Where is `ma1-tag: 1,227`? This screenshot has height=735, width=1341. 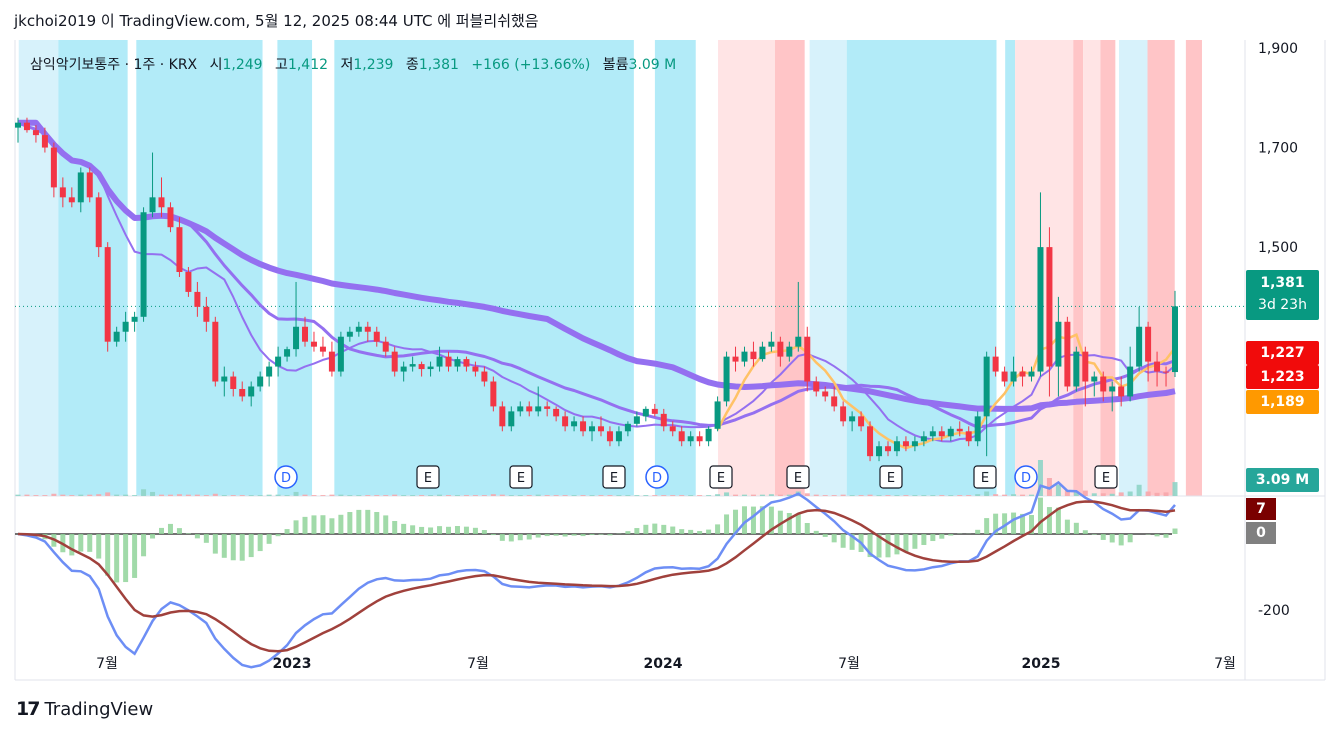 ma1-tag: 1,227 is located at coordinates (1282, 353).